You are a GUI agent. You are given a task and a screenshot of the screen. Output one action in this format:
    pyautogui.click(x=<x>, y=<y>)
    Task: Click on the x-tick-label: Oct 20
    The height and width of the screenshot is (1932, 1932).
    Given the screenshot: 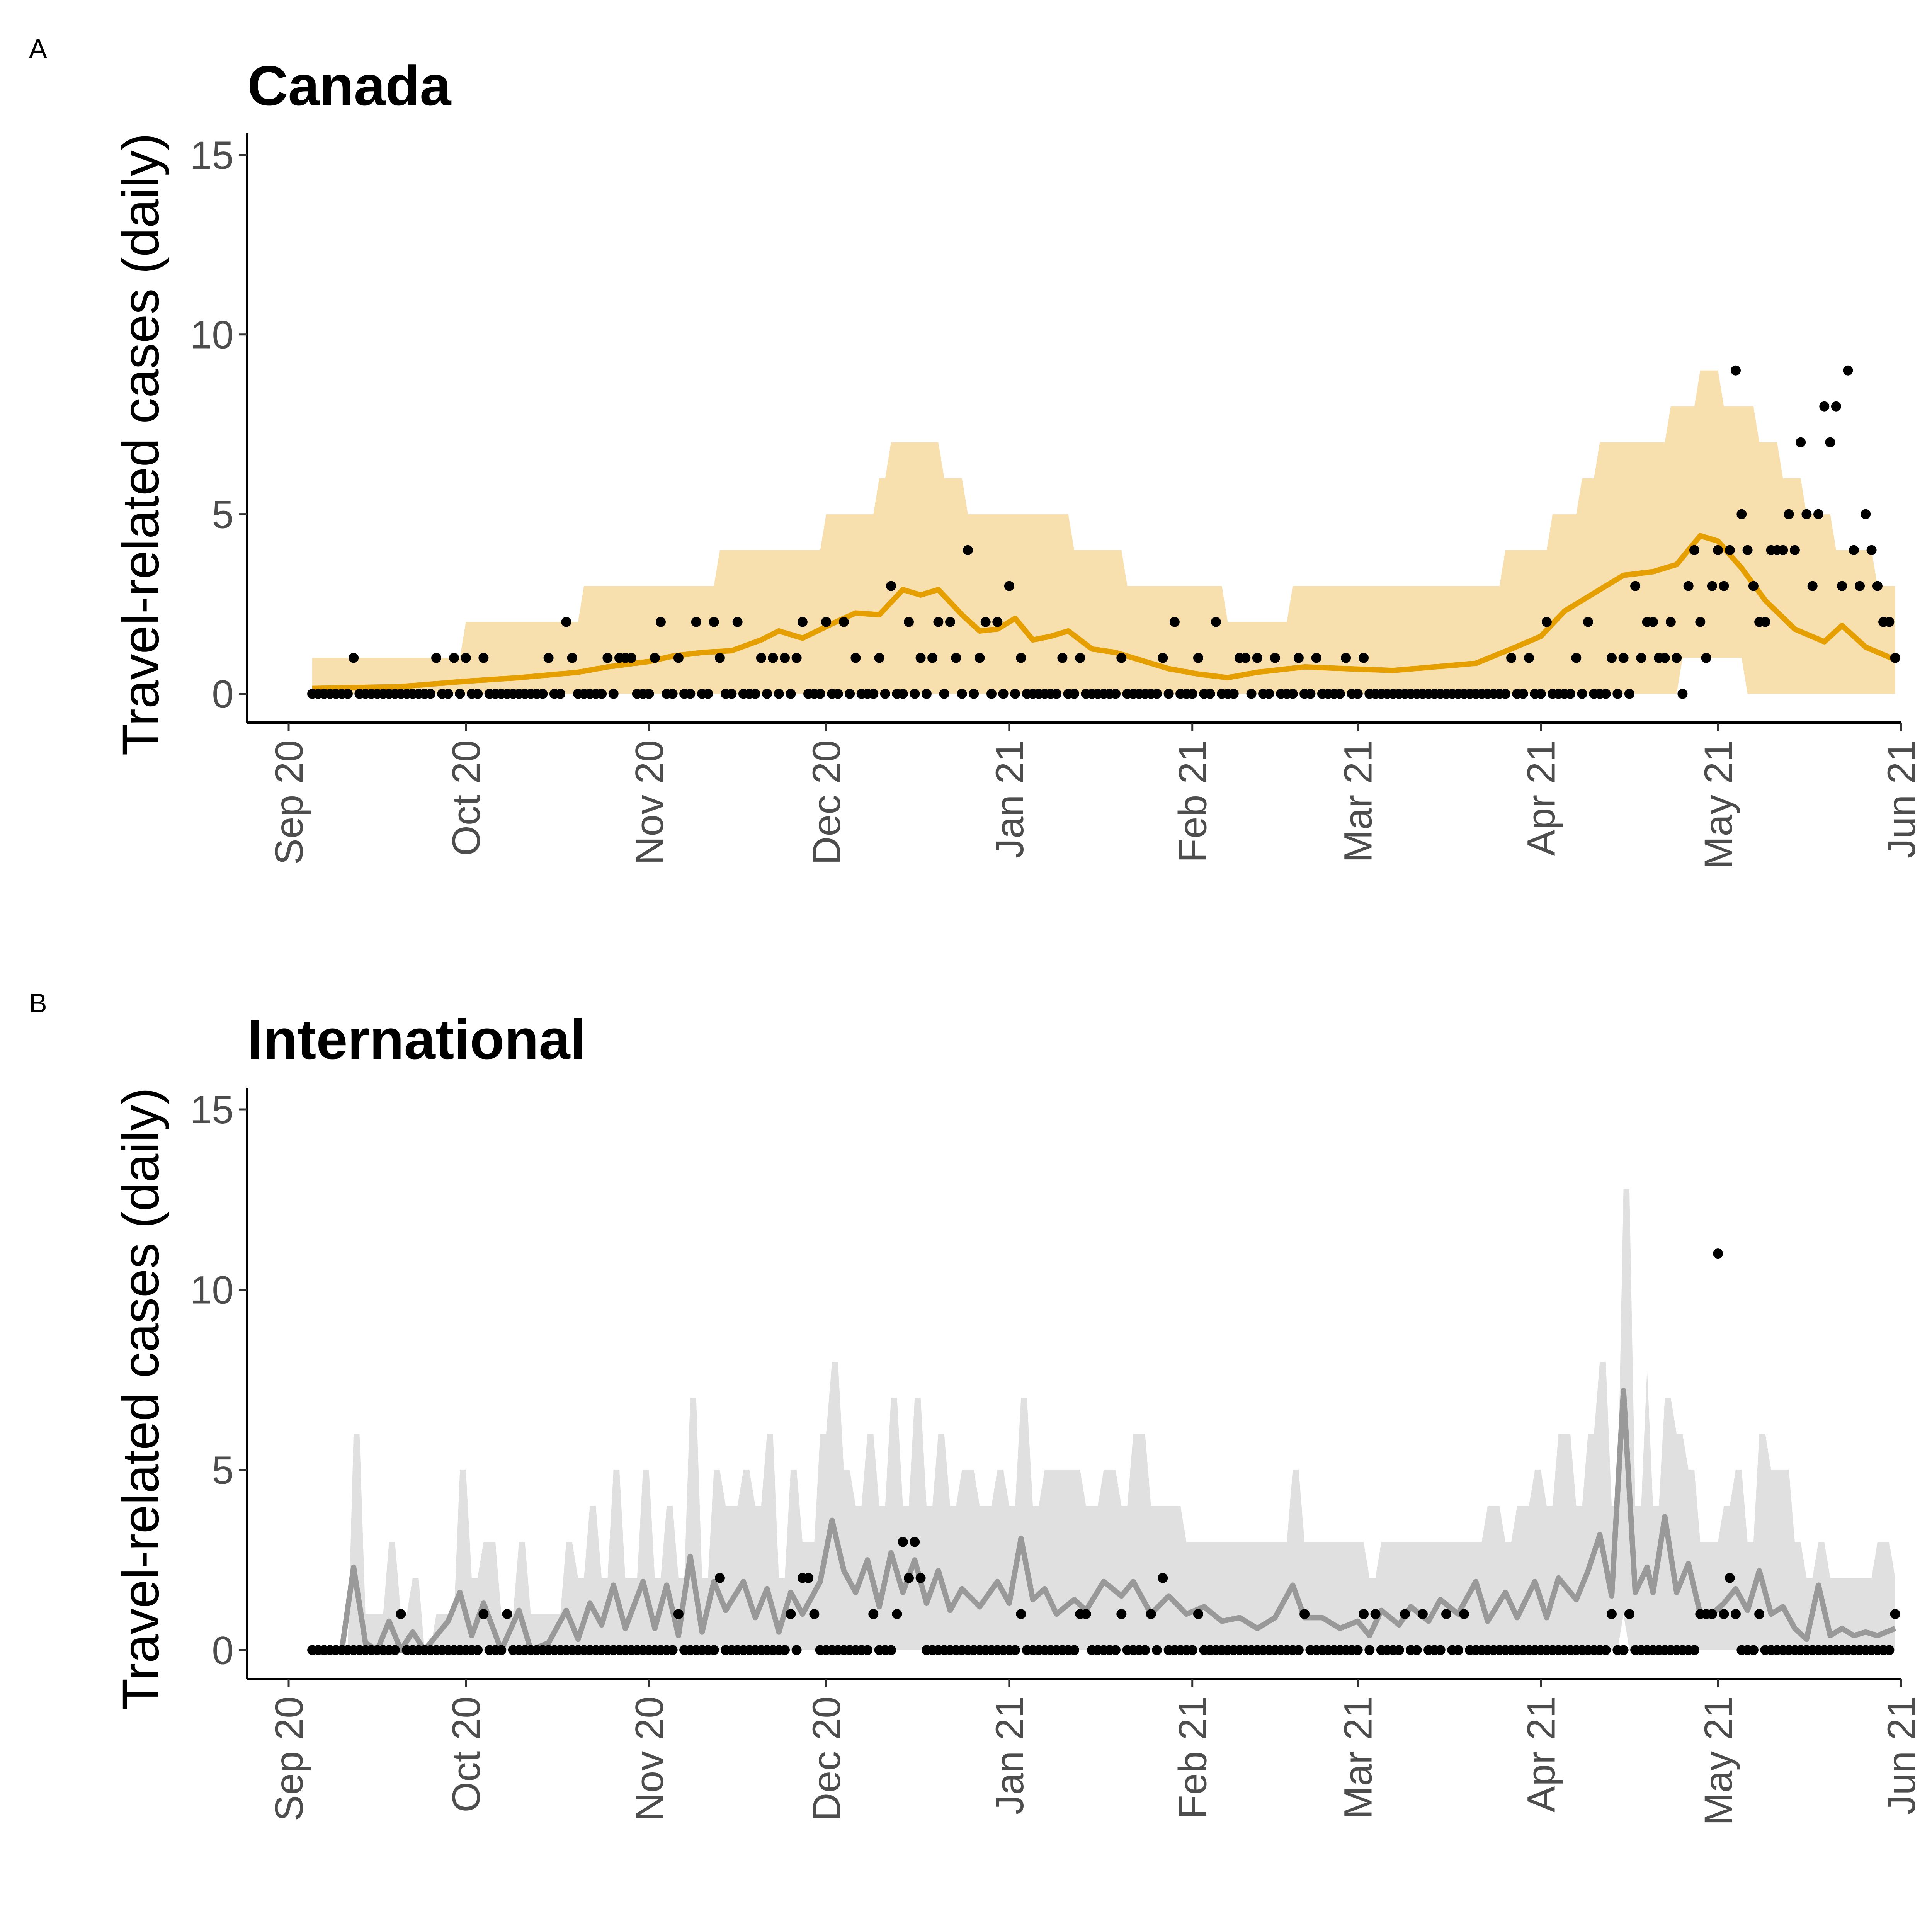 What is the action you would take?
    pyautogui.click(x=466, y=1754)
    